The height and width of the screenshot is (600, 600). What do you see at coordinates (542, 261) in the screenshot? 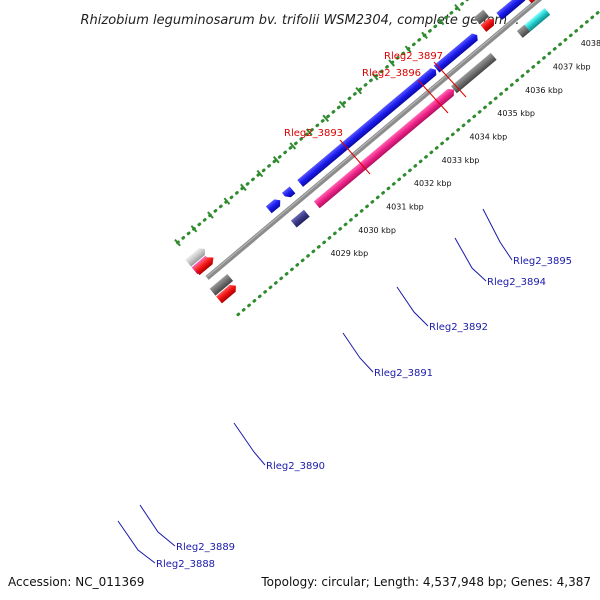
I see `gene-label-bottom: Rleg2_3895` at bounding box center [542, 261].